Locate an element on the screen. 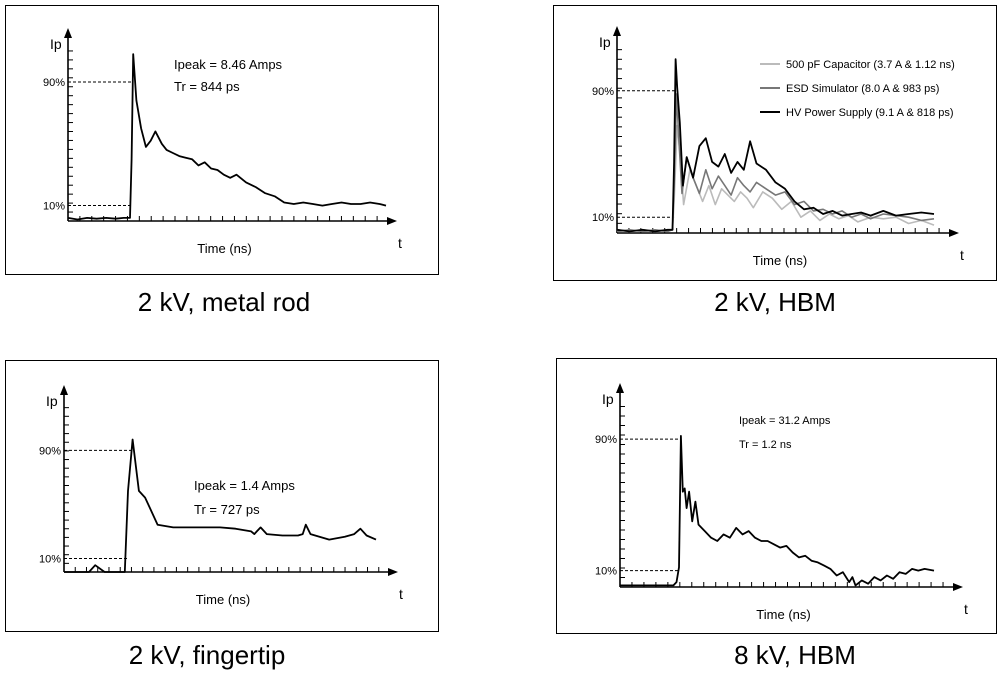 This screenshot has height=679, width=1002. legend-label-0: 500 pF Capacitor (3.7 A & 1.12 ns) is located at coordinates (870, 65).